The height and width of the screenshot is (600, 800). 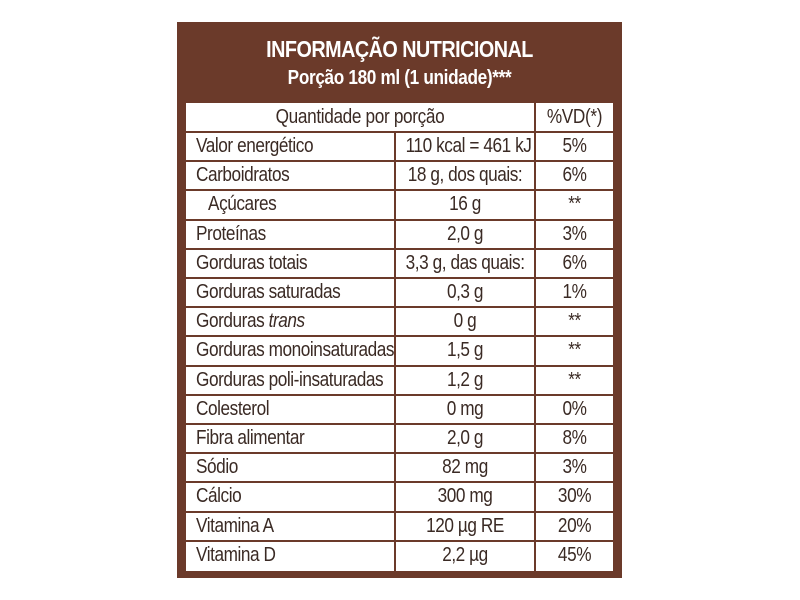 What do you see at coordinates (465, 350) in the screenshot?
I see `nutrient-amount-gorduras-monoinsaturadas: 1,5 g` at bounding box center [465, 350].